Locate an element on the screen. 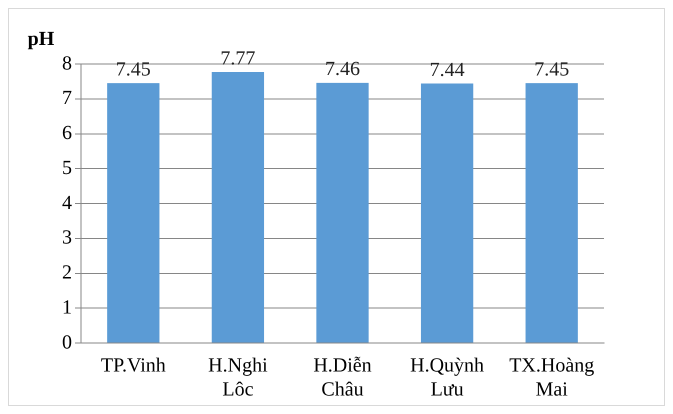 The image size is (673, 414). x-tick-label: H.Nghi Lôc is located at coordinates (238, 377).